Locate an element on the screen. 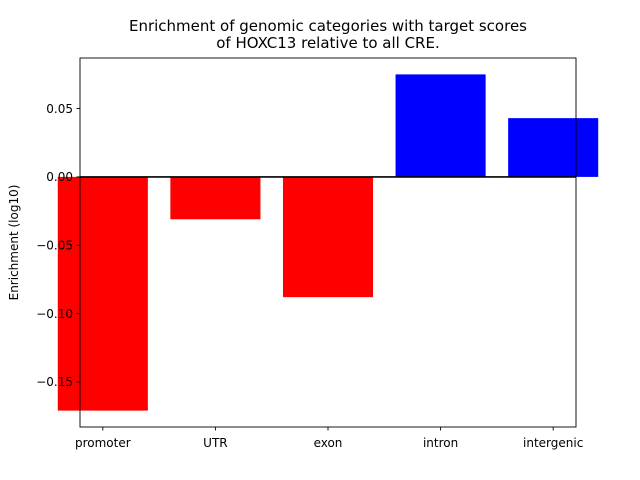  y-axis-label: Enrichment (log10) is located at coordinates (14, 243).